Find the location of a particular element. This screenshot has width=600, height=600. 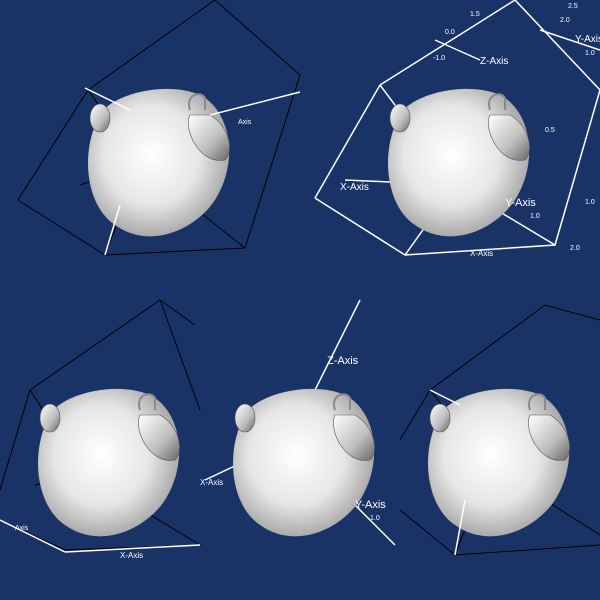

tick-labels: 2.5 2.0 1.5 1.0 0.5 0.0 -1.0 1.0 2.0 1.0 is located at coordinates (514, 127).